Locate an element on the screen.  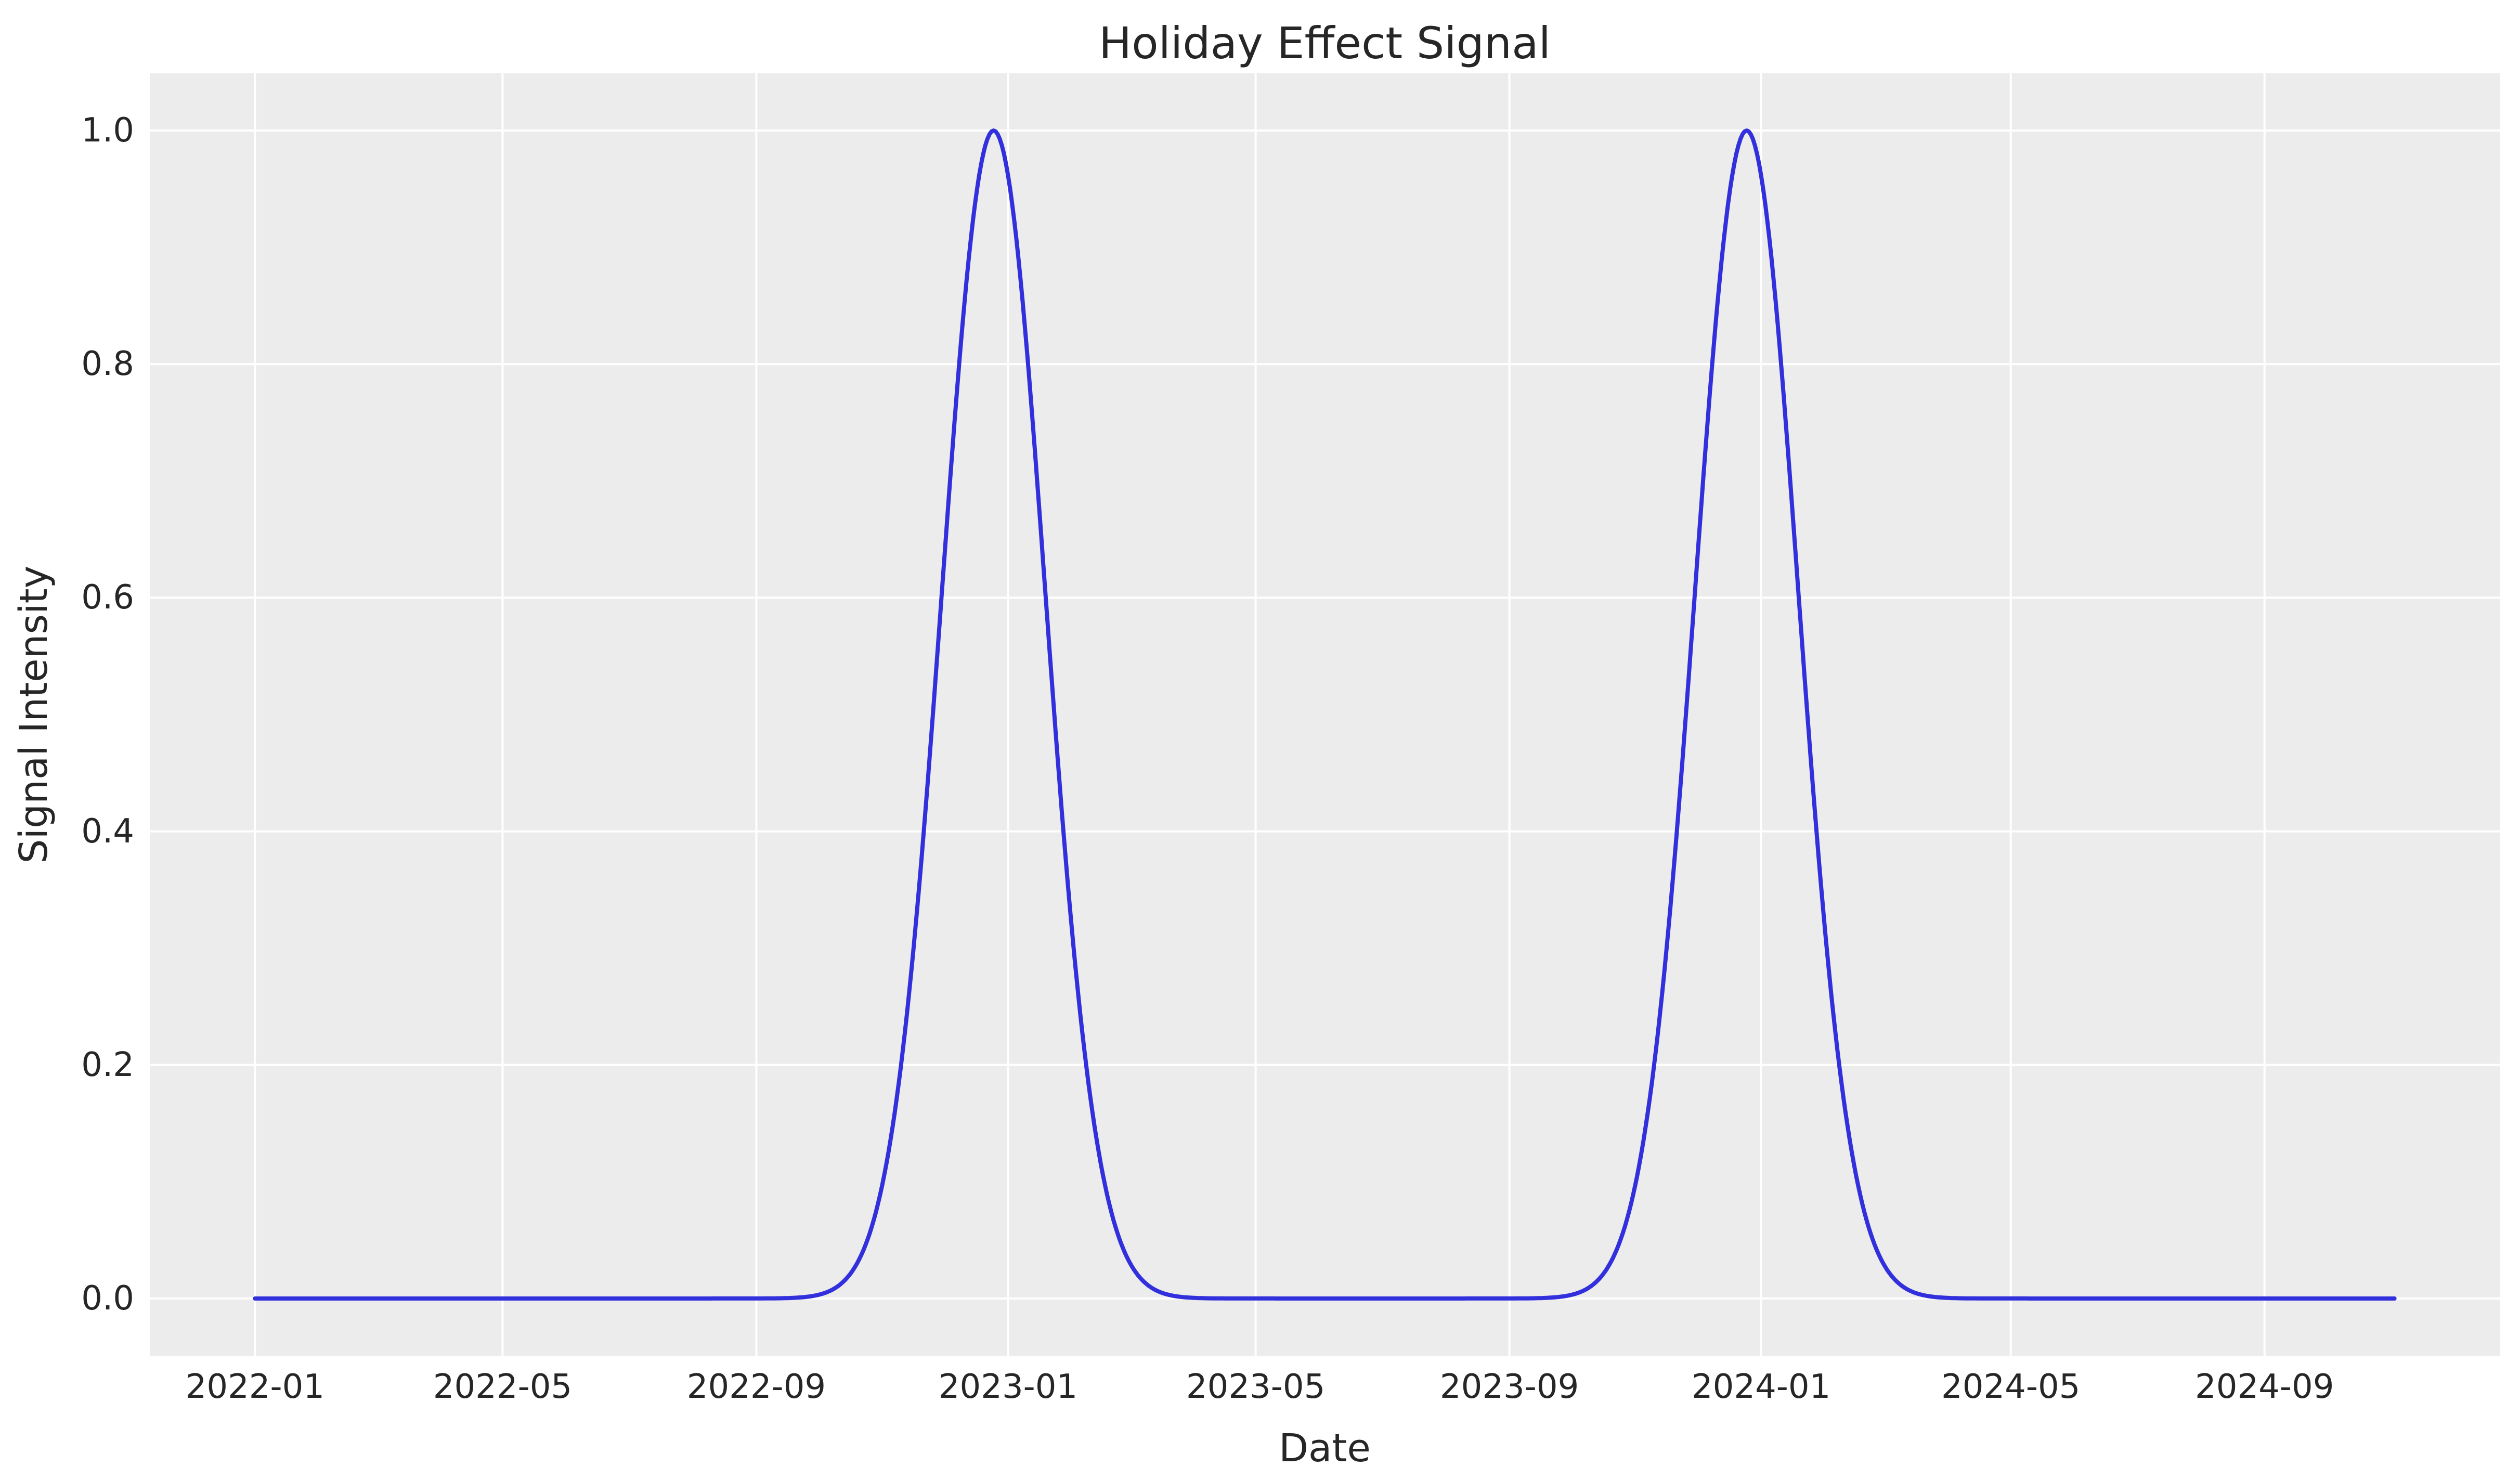
chart-title: Holiday Effect Signal is located at coordinates (1325, 43).